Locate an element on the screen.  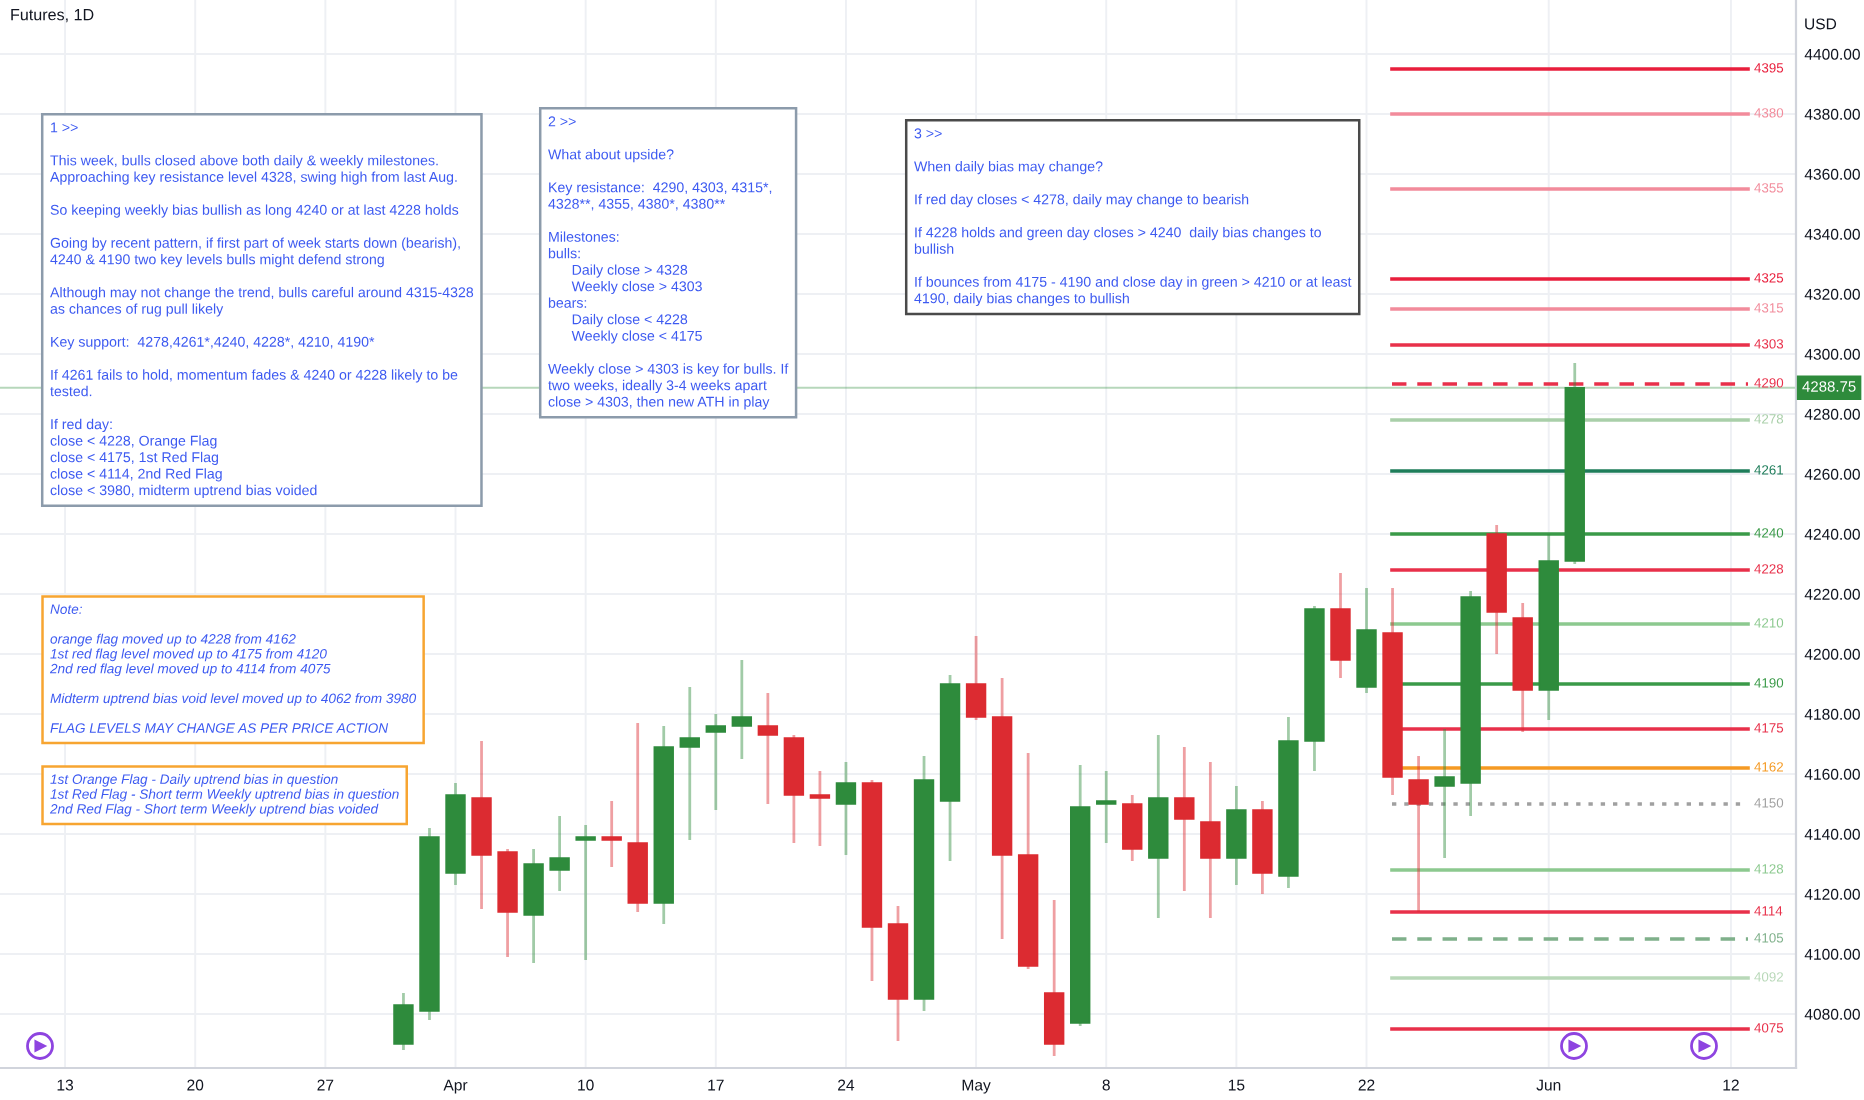
chart-title: Futures, 1D is located at coordinates (52, 16).